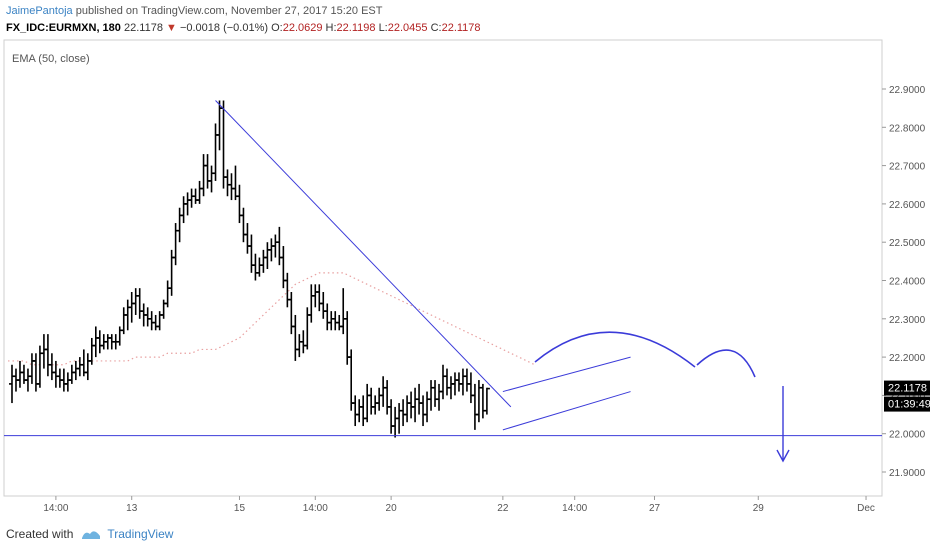 This screenshot has width=932, height=555. I want to click on y-tick-label: 22.4000, so click(907, 282).